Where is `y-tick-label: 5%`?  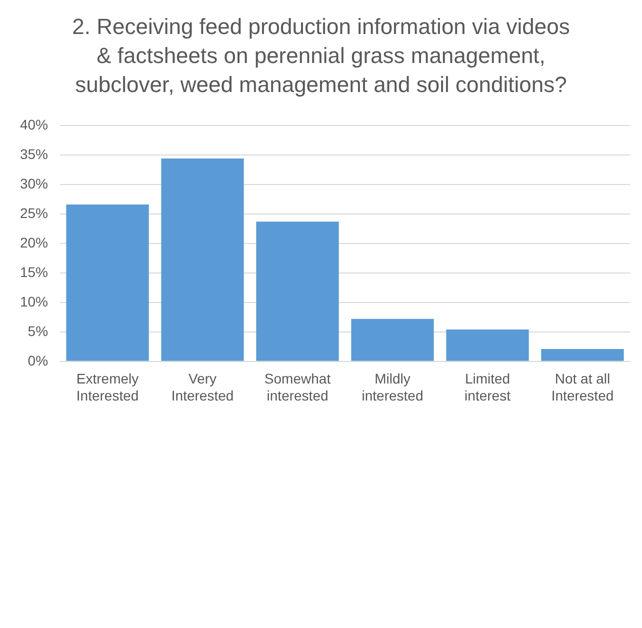
y-tick-label: 5% is located at coordinates (38, 330).